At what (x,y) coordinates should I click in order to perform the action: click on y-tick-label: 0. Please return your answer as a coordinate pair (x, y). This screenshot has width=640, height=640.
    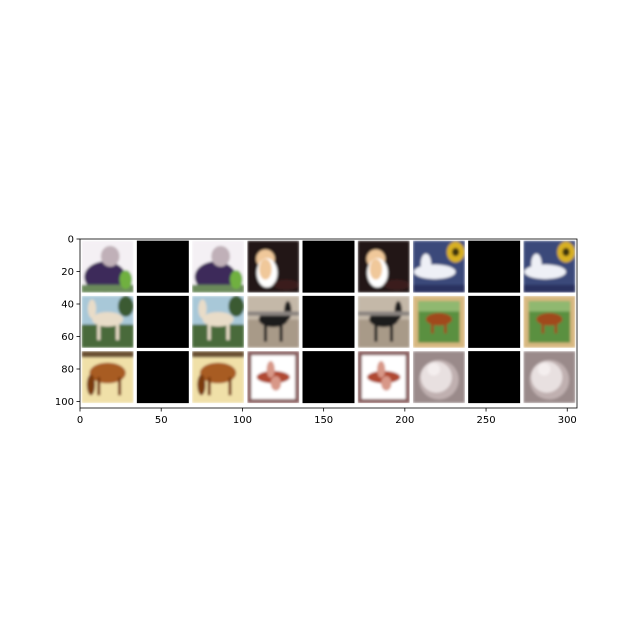
    Looking at the image, I should click on (71, 240).